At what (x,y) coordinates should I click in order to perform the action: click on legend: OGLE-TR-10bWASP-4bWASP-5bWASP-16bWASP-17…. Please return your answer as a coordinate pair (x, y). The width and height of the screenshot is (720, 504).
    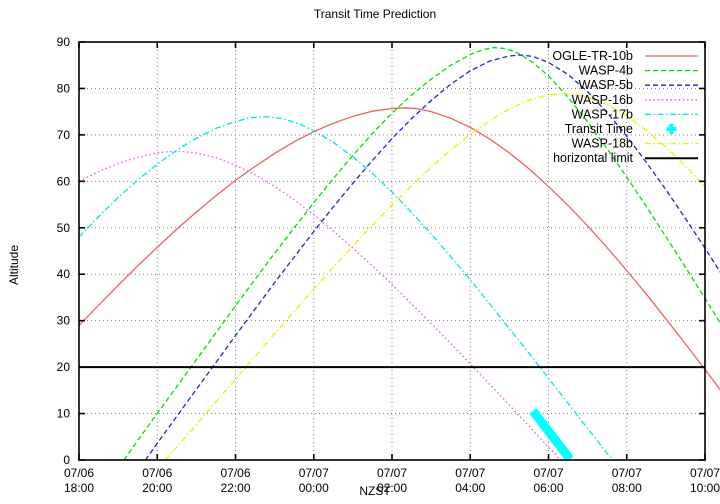
    Looking at the image, I should click on (625, 107).